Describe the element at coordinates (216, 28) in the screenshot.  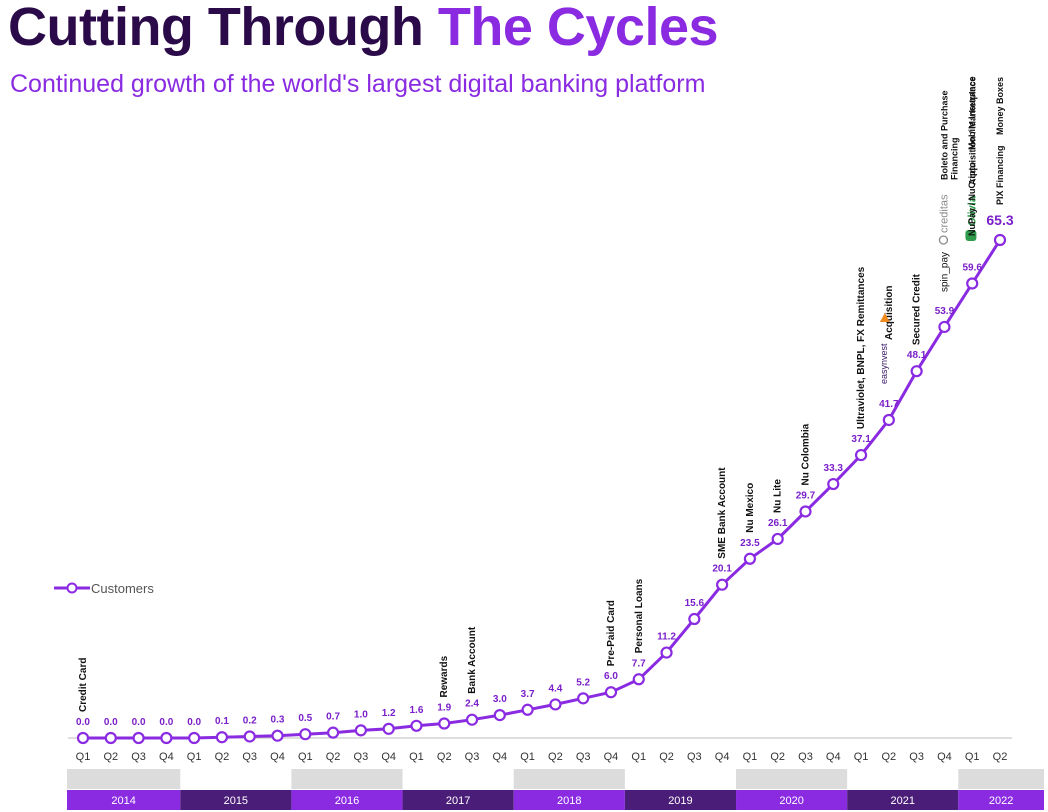
I see `title-part-dark: Cutting Through` at that location.